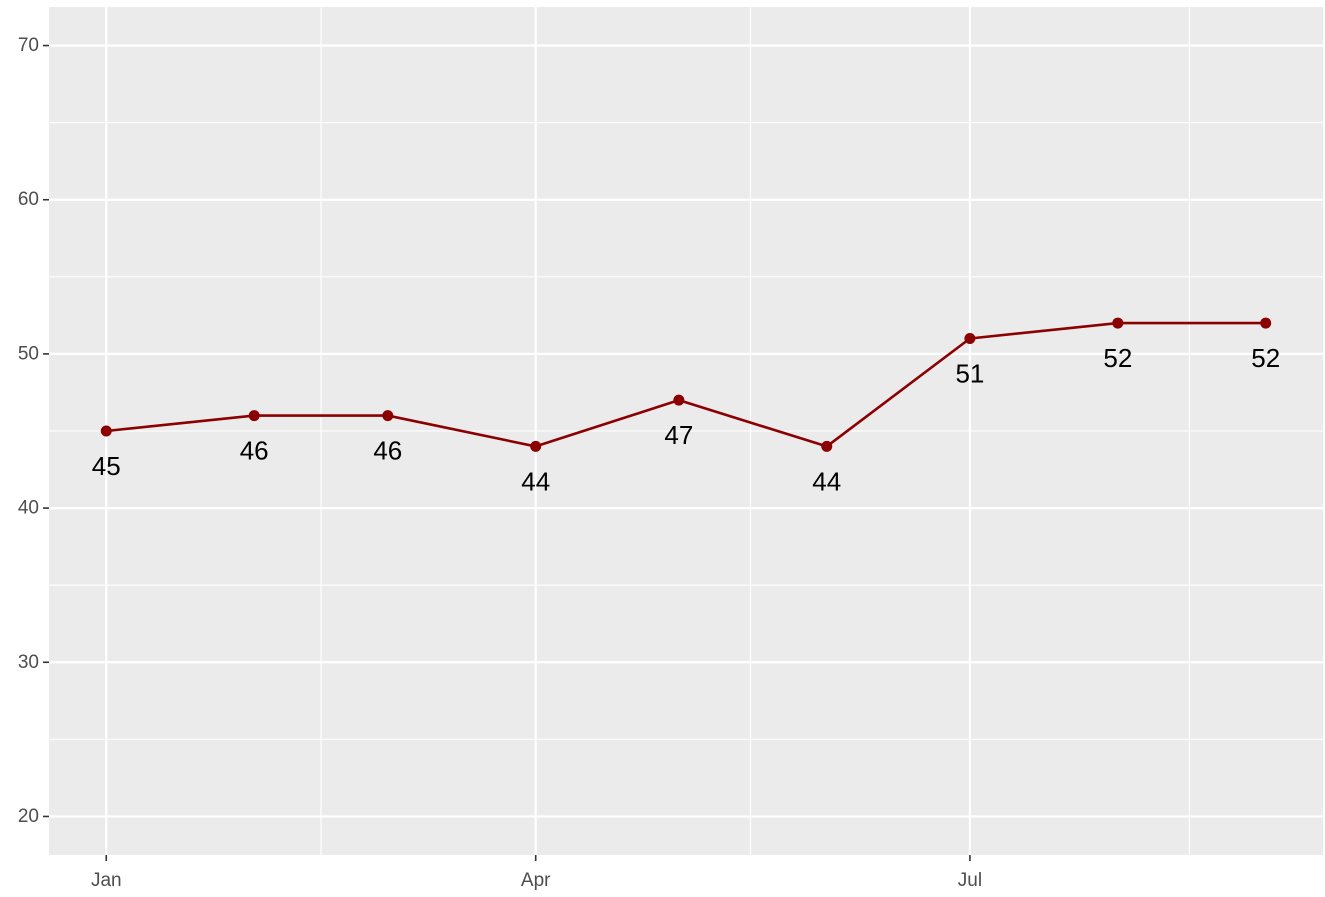 This screenshot has width=1325, height=897. I want to click on y-tick-label: 40, so click(28, 508).